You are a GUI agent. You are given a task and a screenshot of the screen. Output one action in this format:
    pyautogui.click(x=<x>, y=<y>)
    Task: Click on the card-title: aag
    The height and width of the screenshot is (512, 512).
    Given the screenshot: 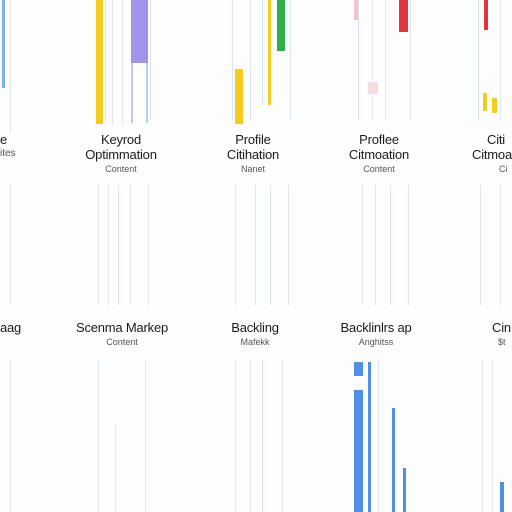 What is the action you would take?
    pyautogui.click(x=11, y=327)
    